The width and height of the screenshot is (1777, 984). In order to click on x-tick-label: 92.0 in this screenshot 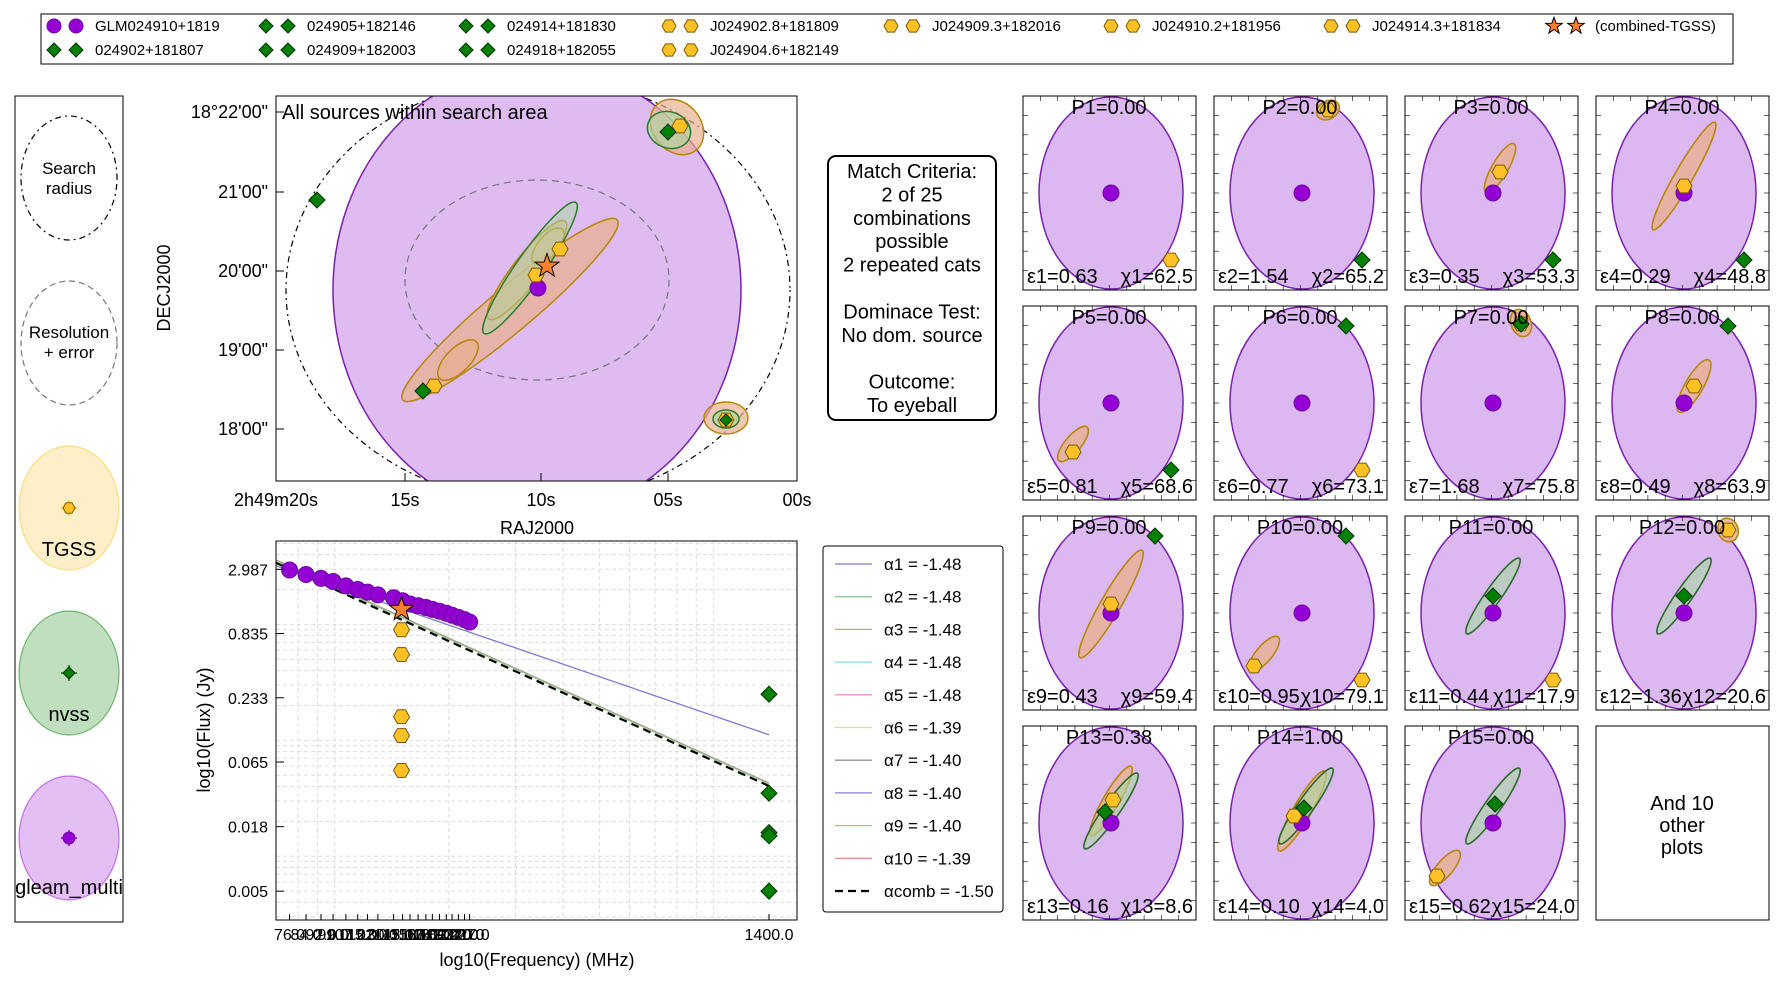, I will do `click(320, 935)`.